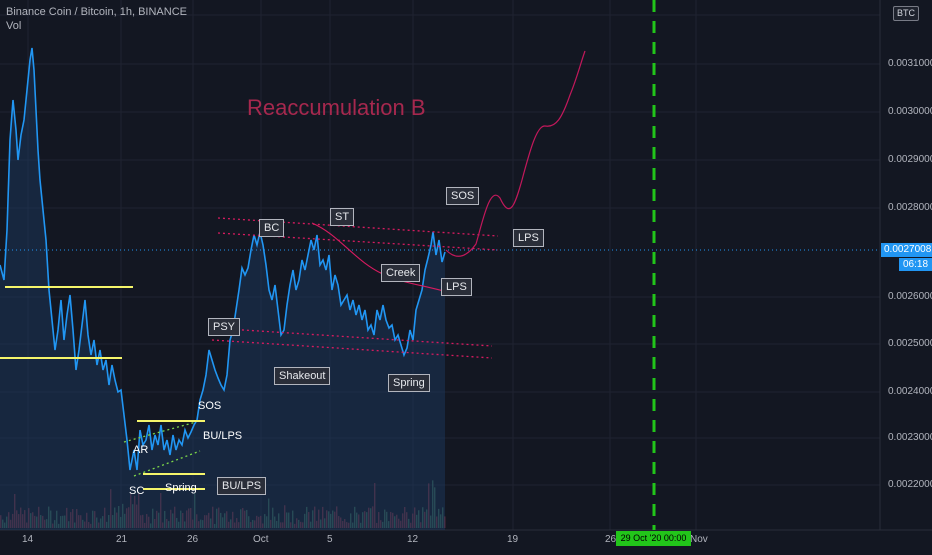  I want to click on annotation-bu-lps-box: BU/LPS, so click(242, 486).